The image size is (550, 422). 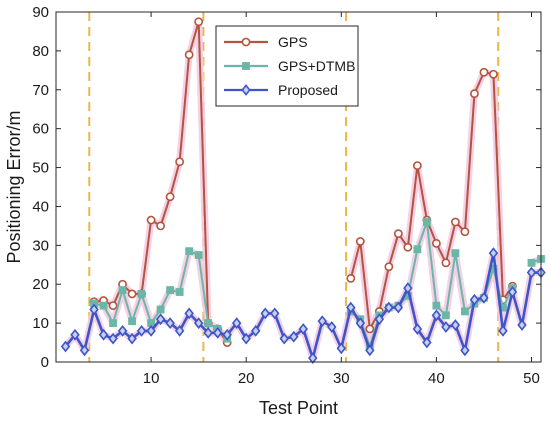 What do you see at coordinates (298, 408) in the screenshot?
I see `x-axis-label: Test Point` at bounding box center [298, 408].